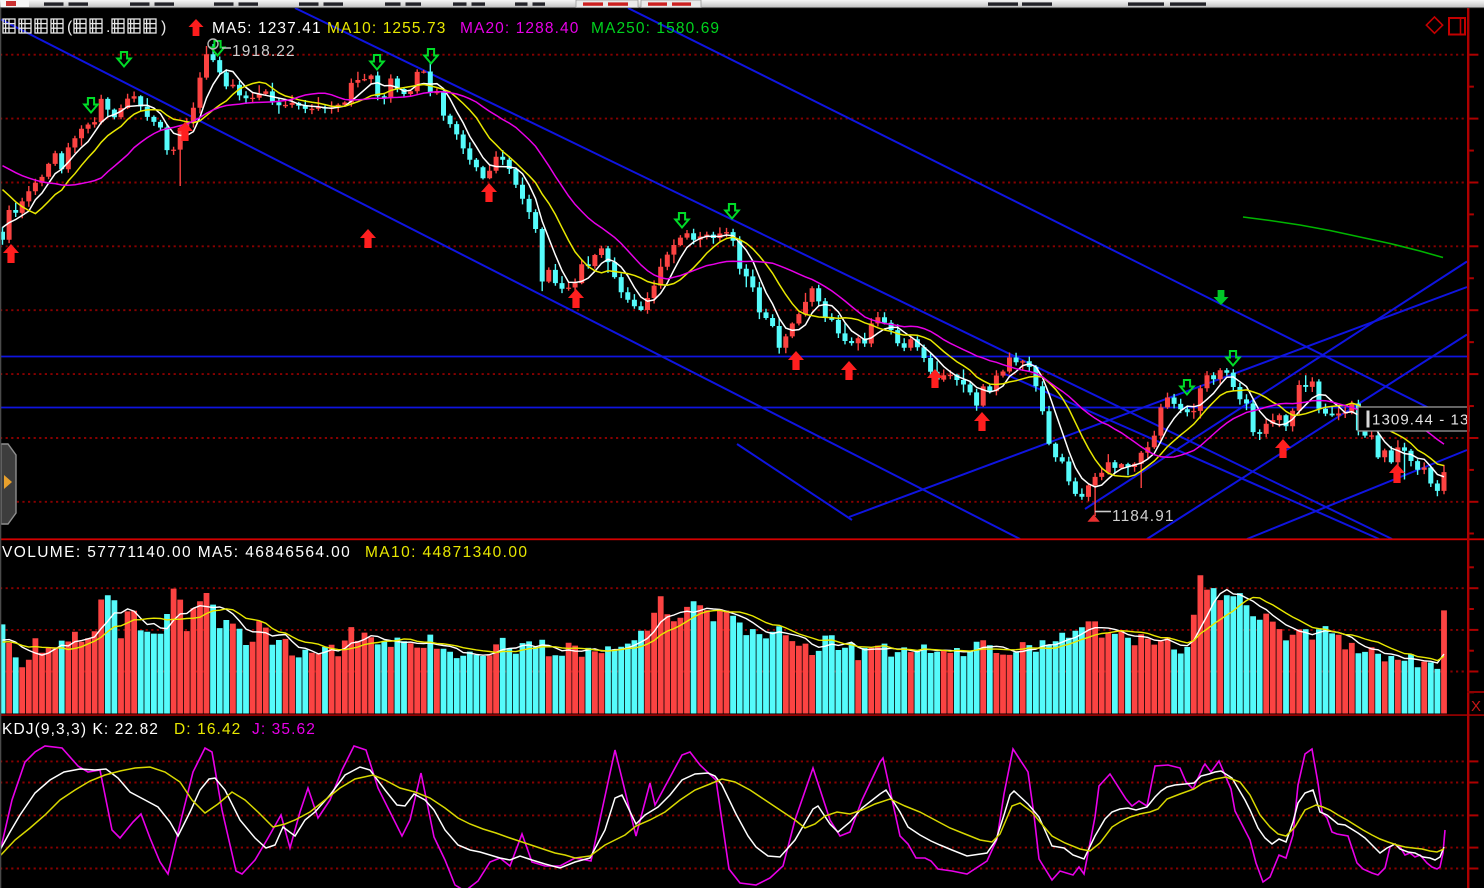 The height and width of the screenshot is (888, 1484). Describe the element at coordinates (264, 51) in the screenshot. I see `svg-text: 1918.22` at that location.